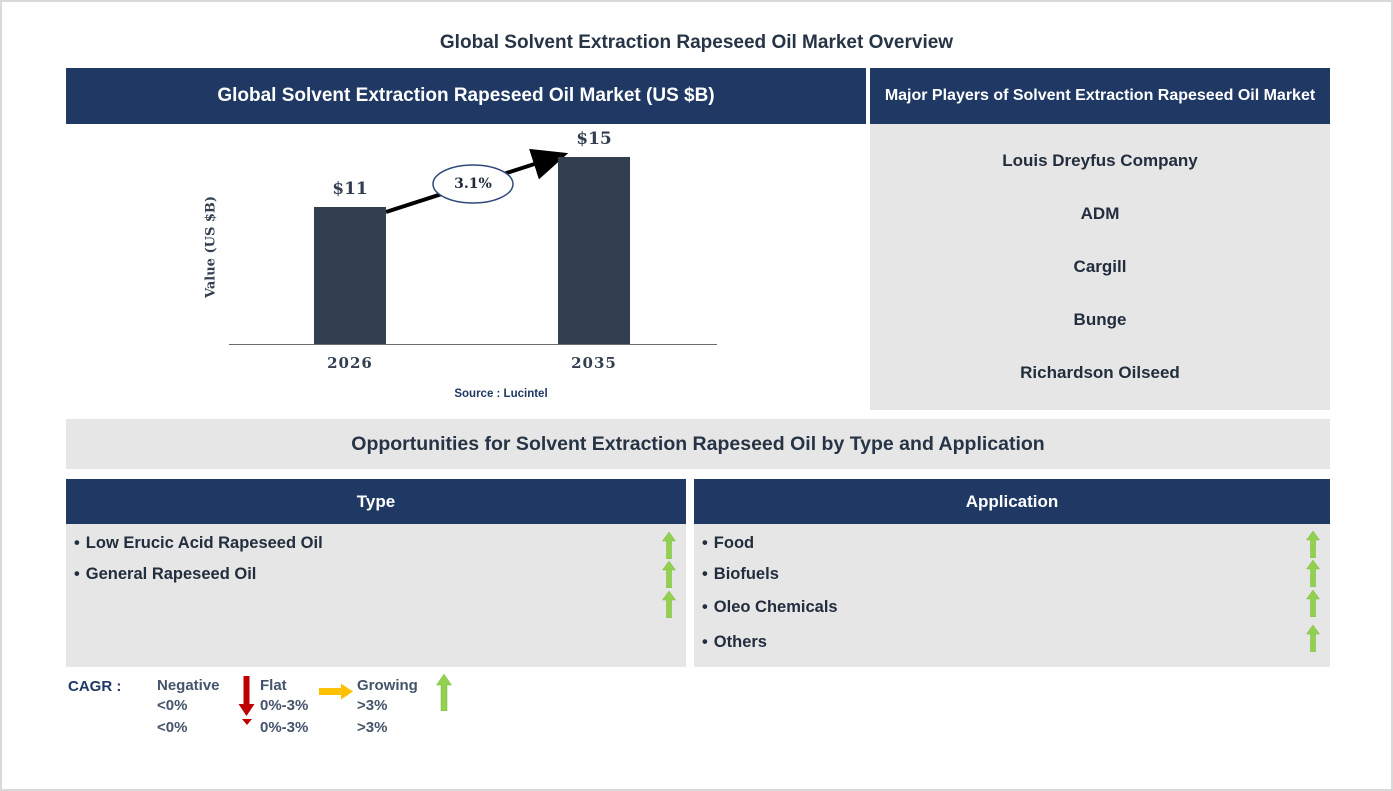  What do you see at coordinates (1100, 160) in the screenshot?
I see `player-item: Louis Dreyfus Company` at bounding box center [1100, 160].